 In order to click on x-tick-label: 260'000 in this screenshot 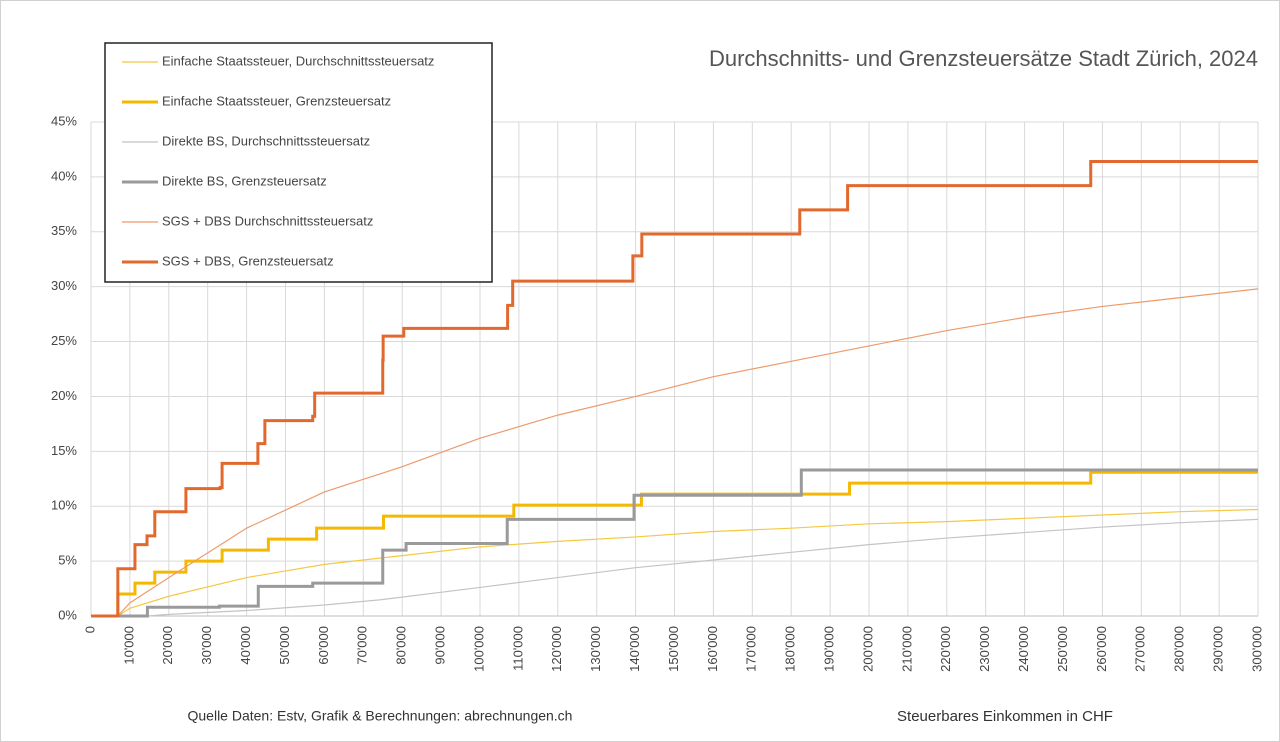, I will do `click(1101, 649)`.